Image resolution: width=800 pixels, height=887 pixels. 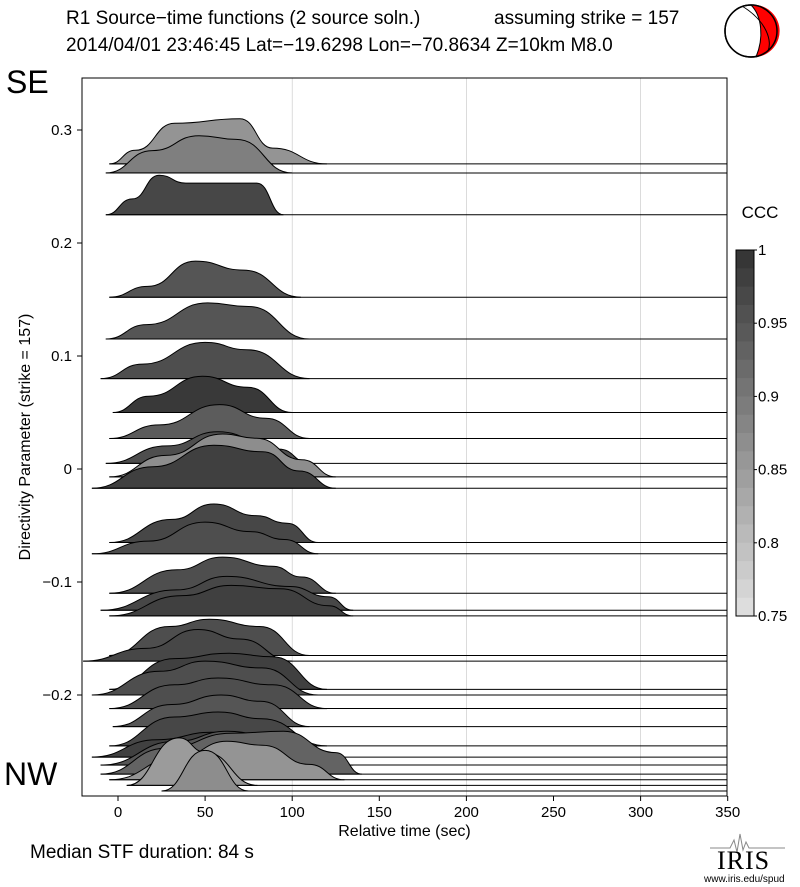 What do you see at coordinates (768, 543) in the screenshot?
I see `colorbar-tick-label: 0.8` at bounding box center [768, 543].